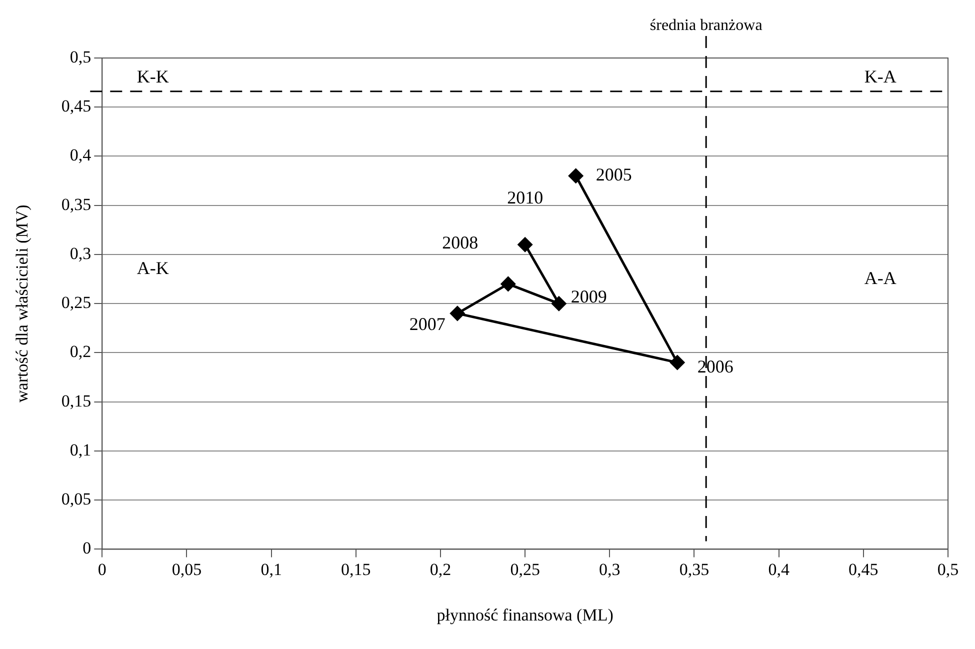  What do you see at coordinates (694, 569) in the screenshot?
I see `x-tick-label: 0,35` at bounding box center [694, 569].